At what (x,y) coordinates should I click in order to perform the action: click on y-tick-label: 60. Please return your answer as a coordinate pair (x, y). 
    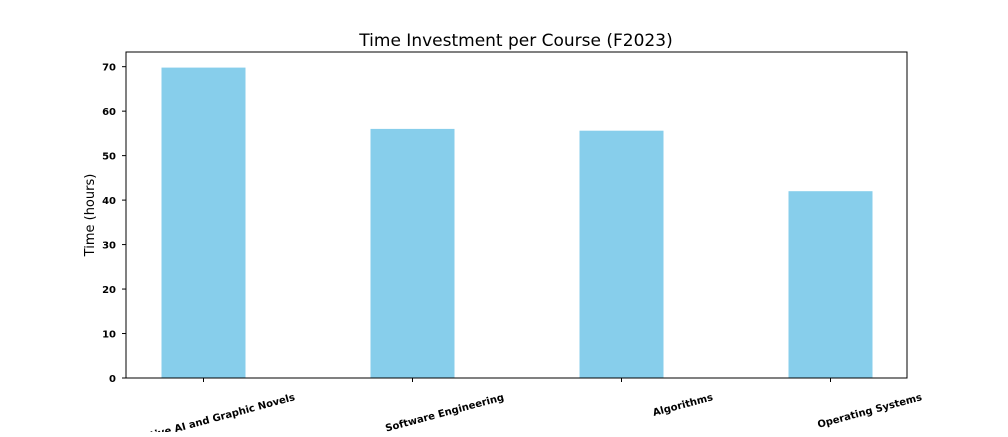
    Looking at the image, I should click on (109, 112).